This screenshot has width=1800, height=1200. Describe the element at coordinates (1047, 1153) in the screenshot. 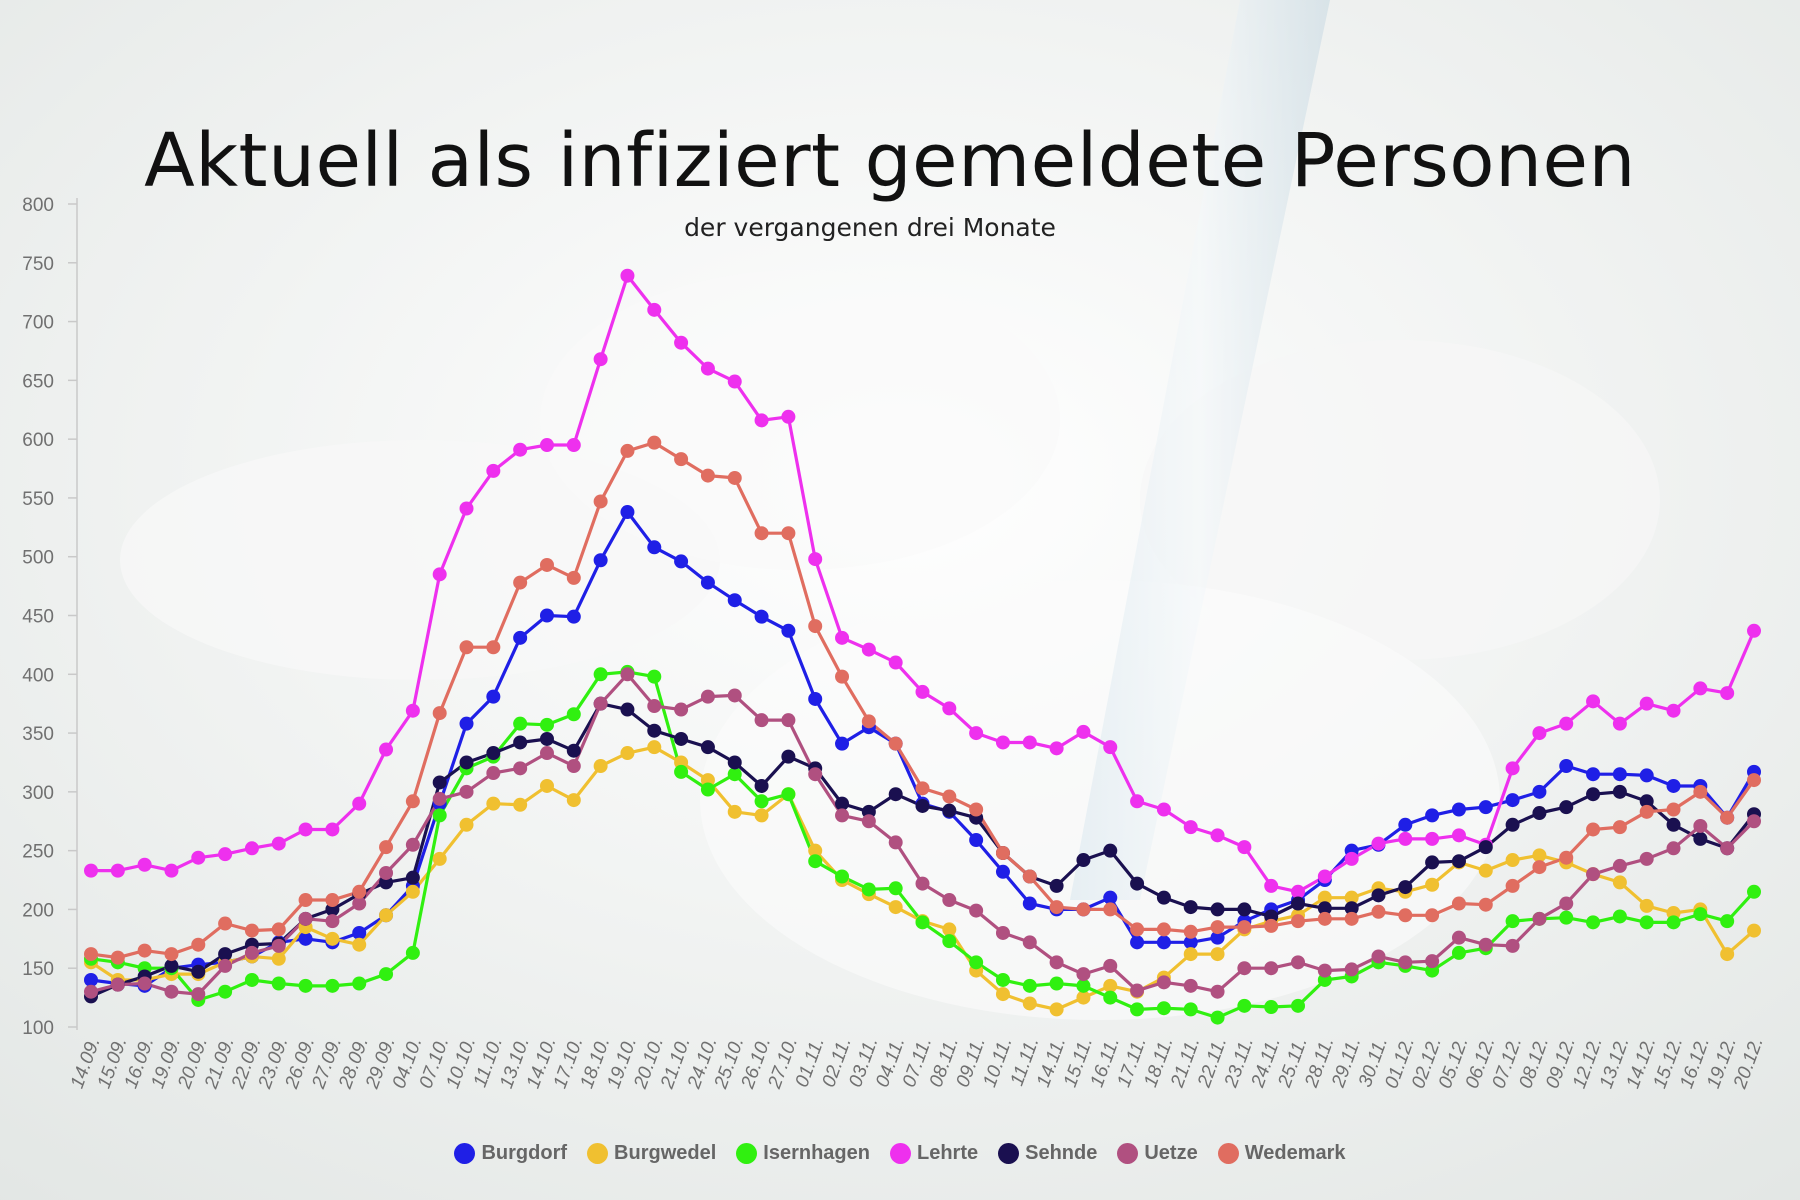

I see `legend-item-sehnde: Sehnde` at that location.